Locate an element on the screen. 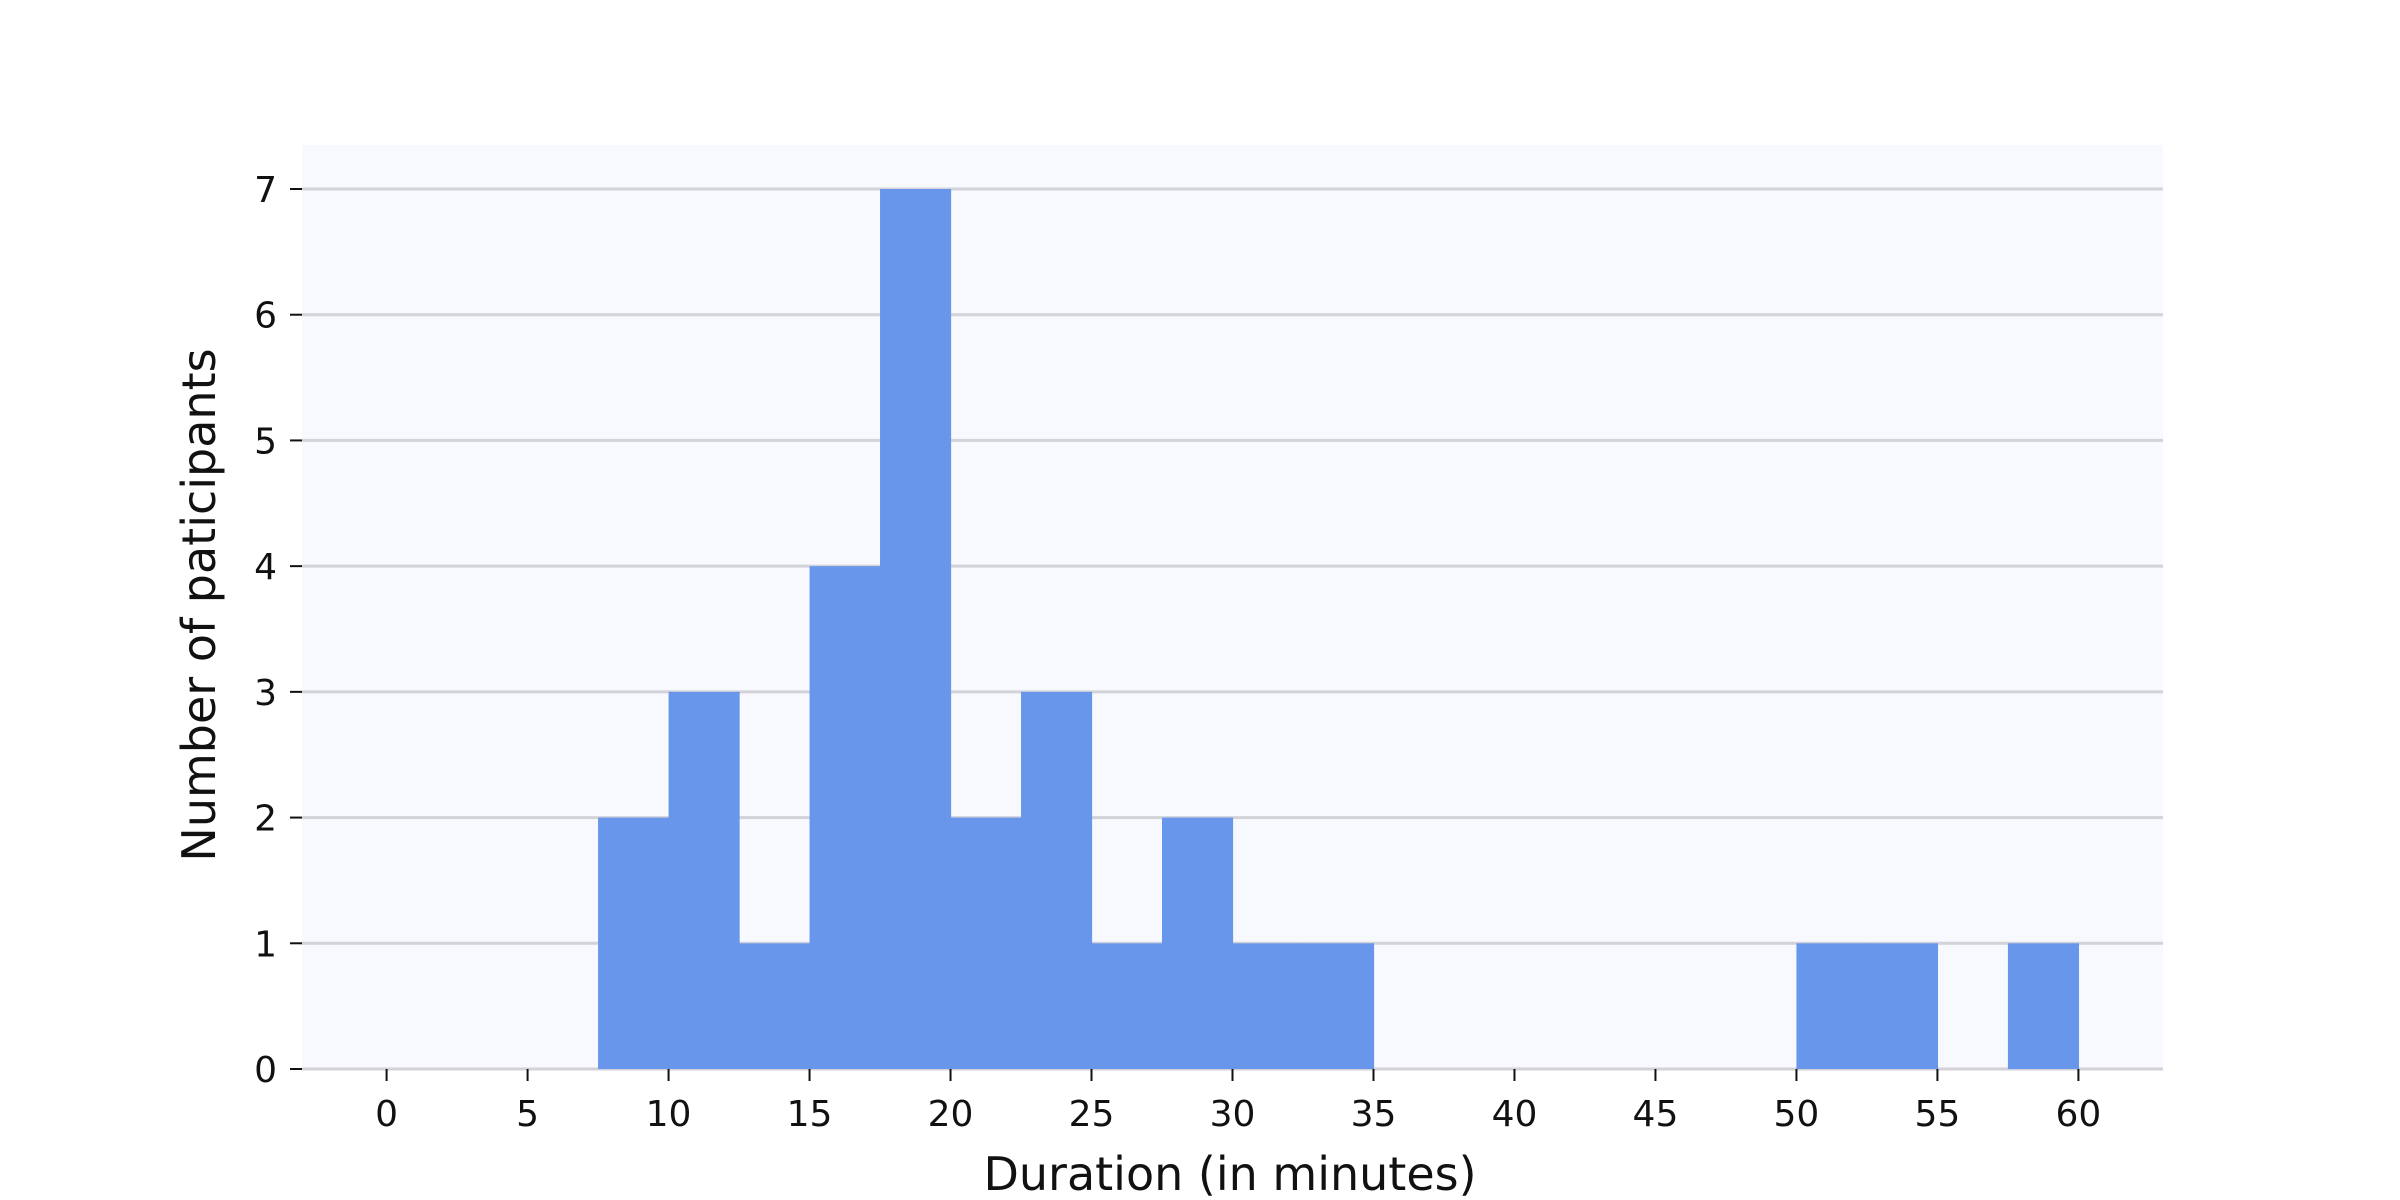 The height and width of the screenshot is (1200, 2400). x-tick-label: 20 is located at coordinates (951, 1114).